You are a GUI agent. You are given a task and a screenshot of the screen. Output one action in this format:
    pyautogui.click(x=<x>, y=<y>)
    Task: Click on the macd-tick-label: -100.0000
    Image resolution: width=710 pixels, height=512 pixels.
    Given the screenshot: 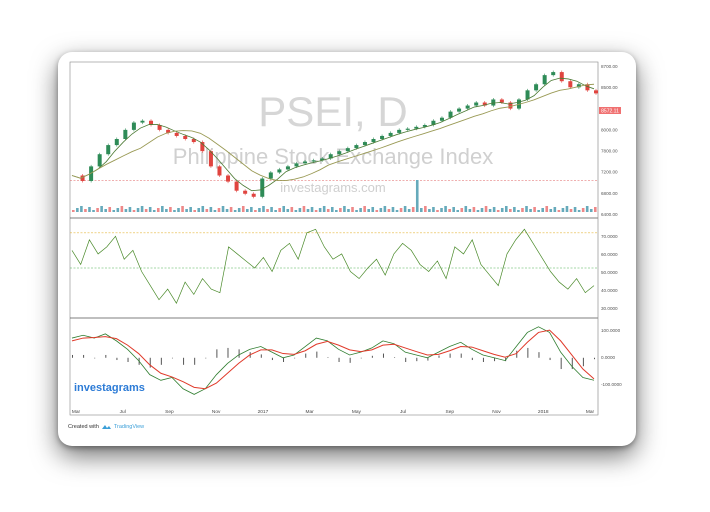 What is the action you would take?
    pyautogui.click(x=611, y=384)
    